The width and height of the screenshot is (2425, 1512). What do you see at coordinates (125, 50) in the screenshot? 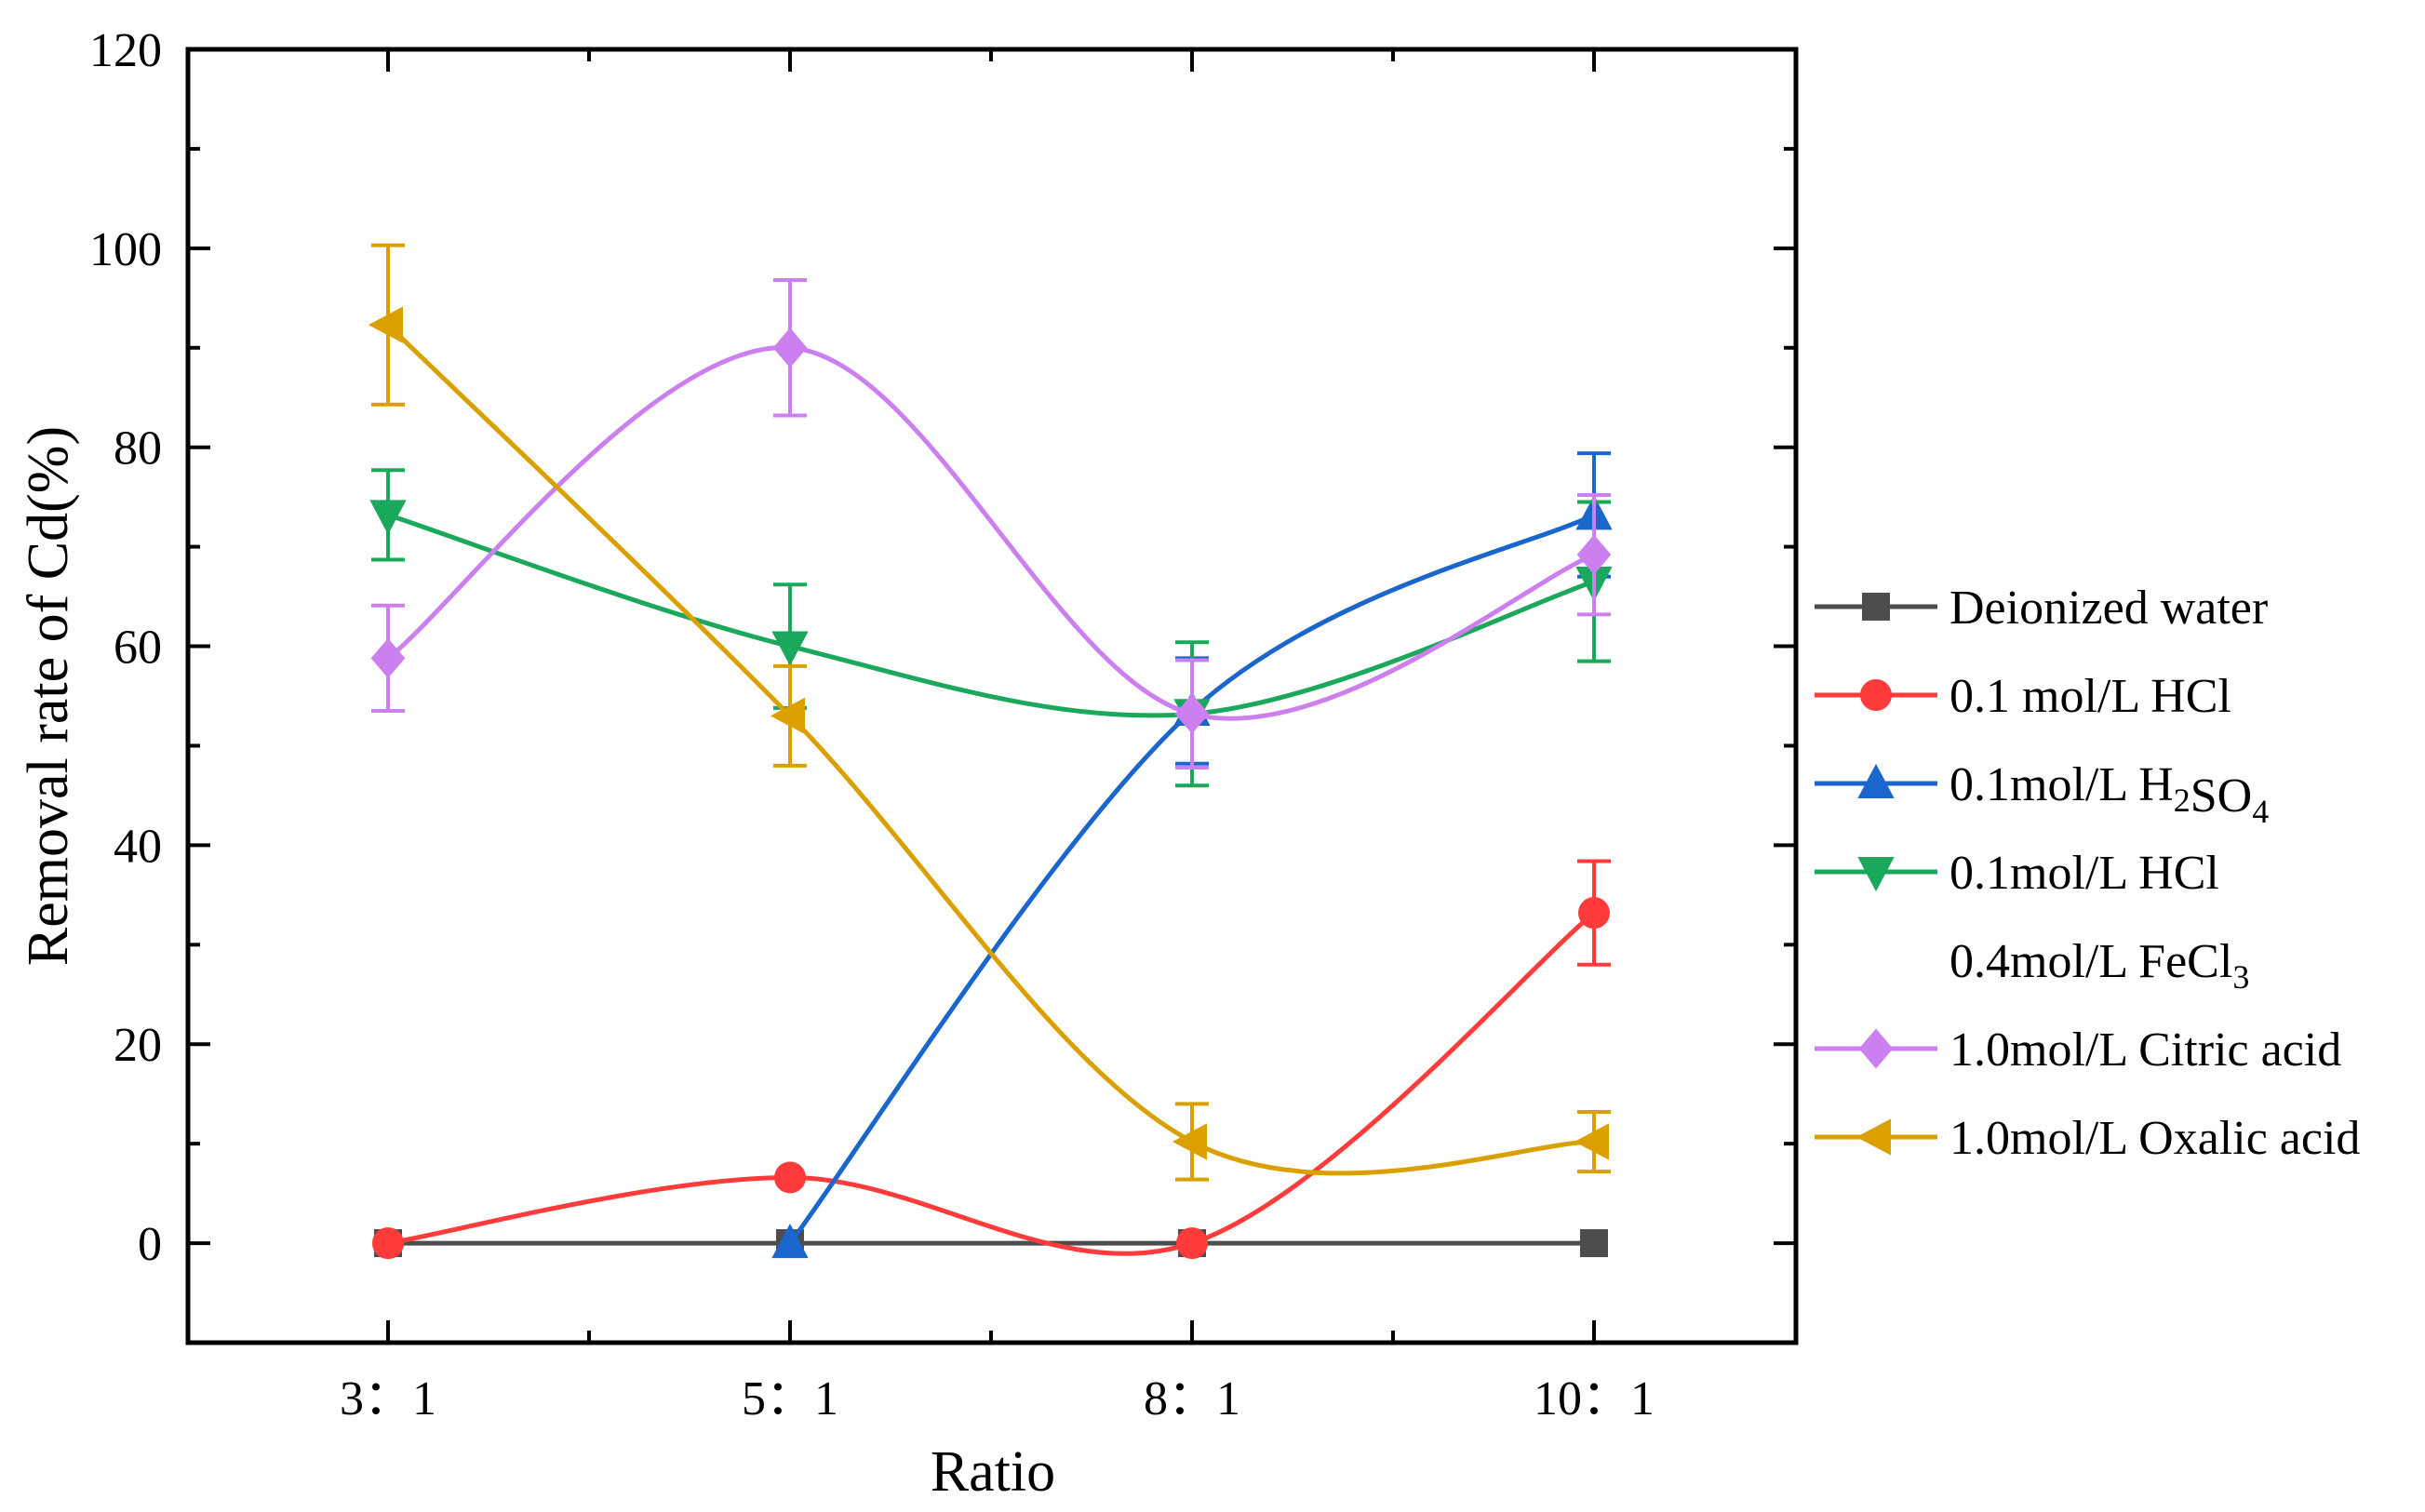
I see `y-tick-label: 120` at bounding box center [125, 50].